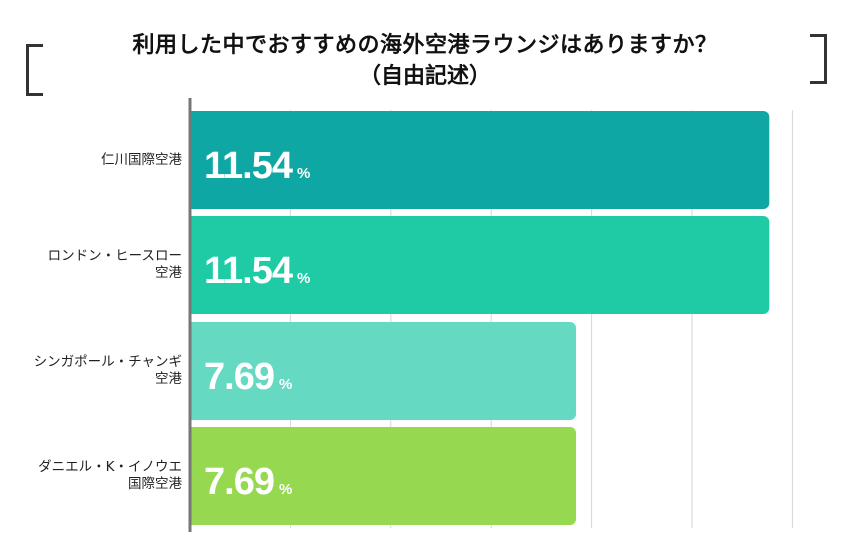 Image resolution: width=850 pixels, height=560 pixels. What do you see at coordinates (425, 45) in the screenshot?
I see `chart-title: 利用した中でおすすめの海外空港ラウンジはありますか？` at bounding box center [425, 45].